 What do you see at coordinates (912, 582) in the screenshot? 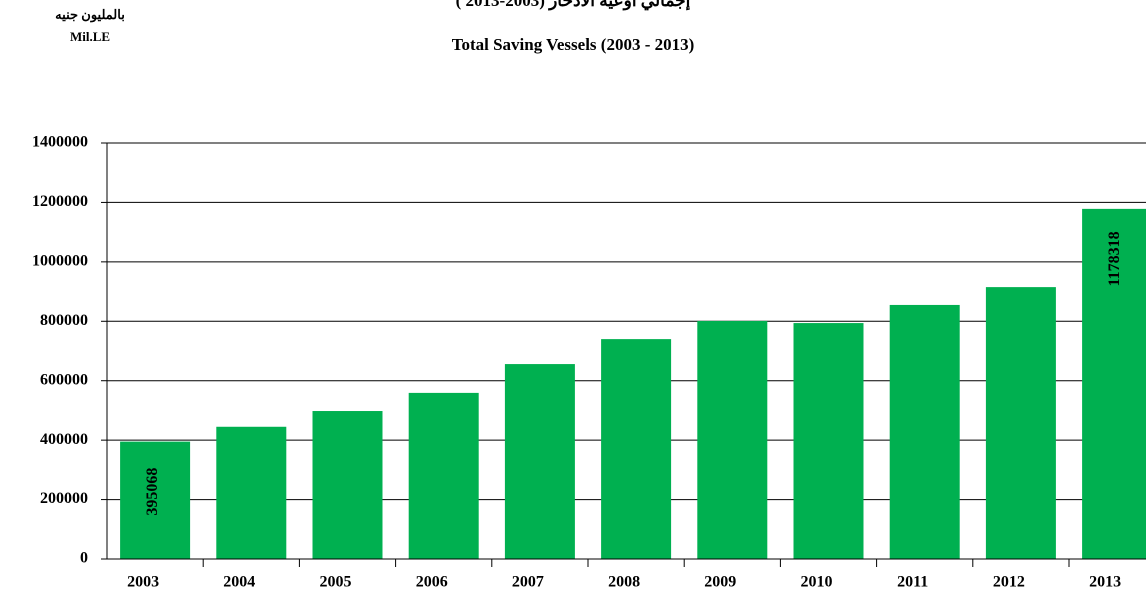
I see `x-tick-label: 2011` at bounding box center [912, 582].